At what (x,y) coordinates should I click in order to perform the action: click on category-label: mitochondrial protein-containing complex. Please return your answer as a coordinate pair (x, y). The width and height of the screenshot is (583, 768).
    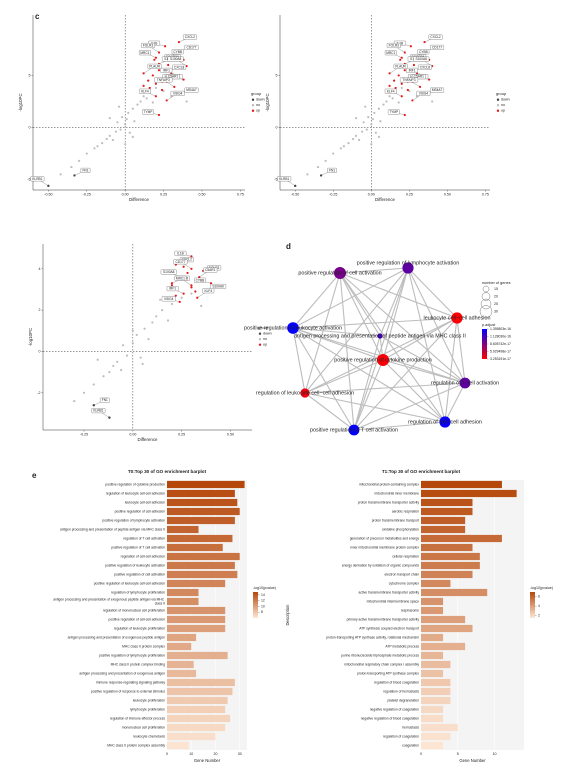
    Looking at the image, I should click on (389, 484).